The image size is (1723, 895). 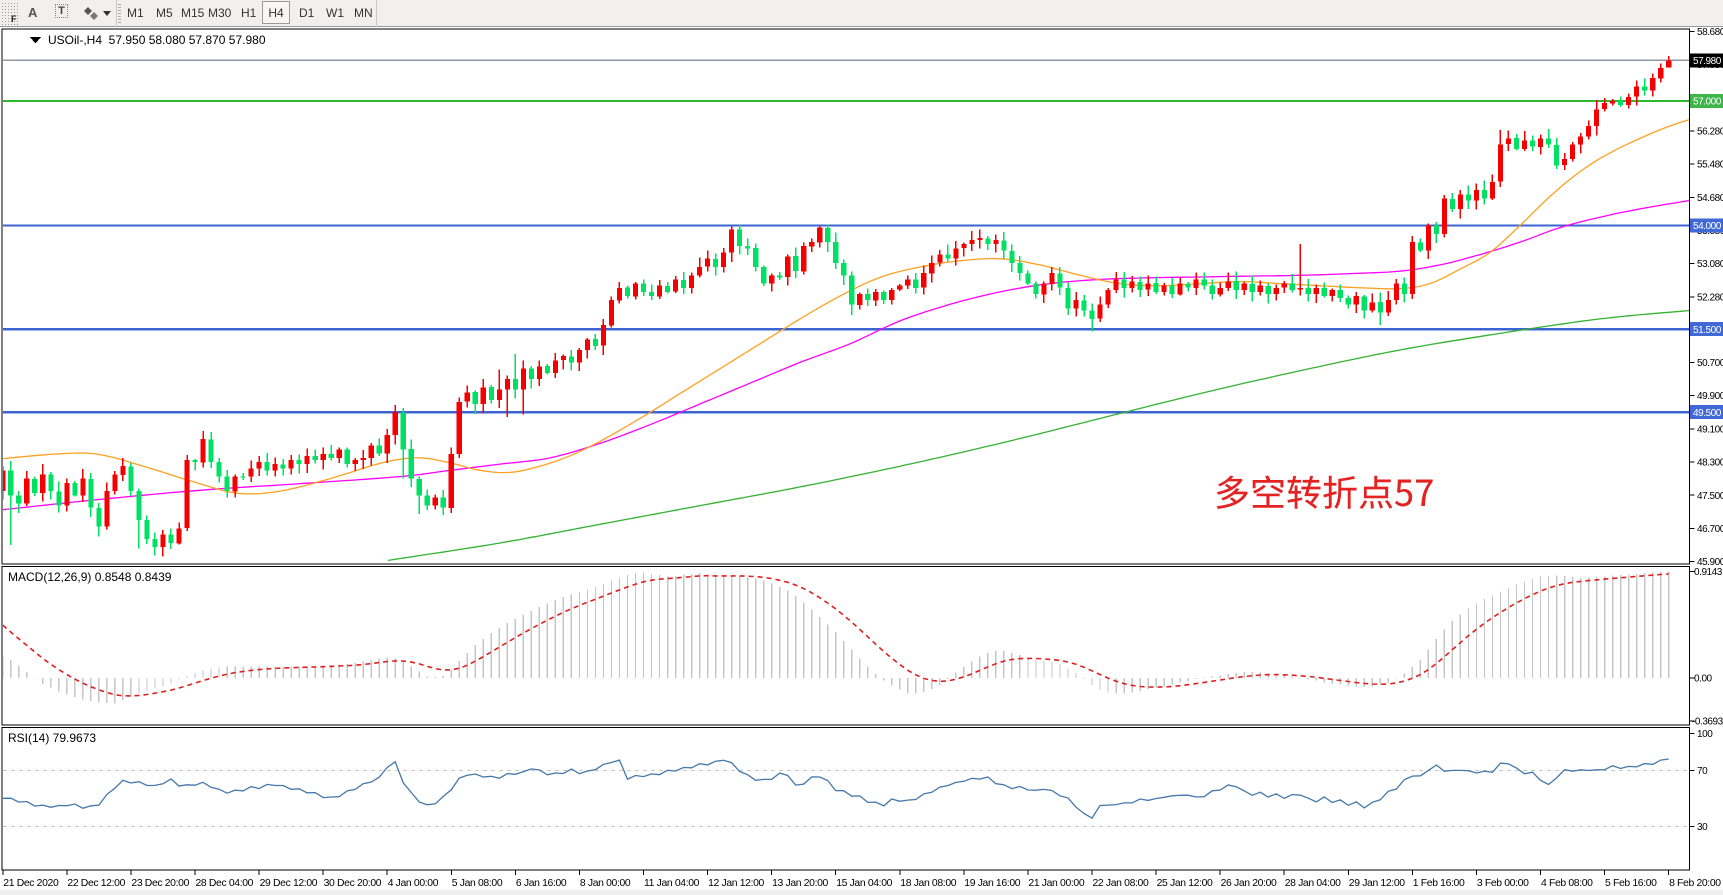 What do you see at coordinates (1503, 883) in the screenshot?
I see `svg-text: 3 Feb 00:00` at bounding box center [1503, 883].